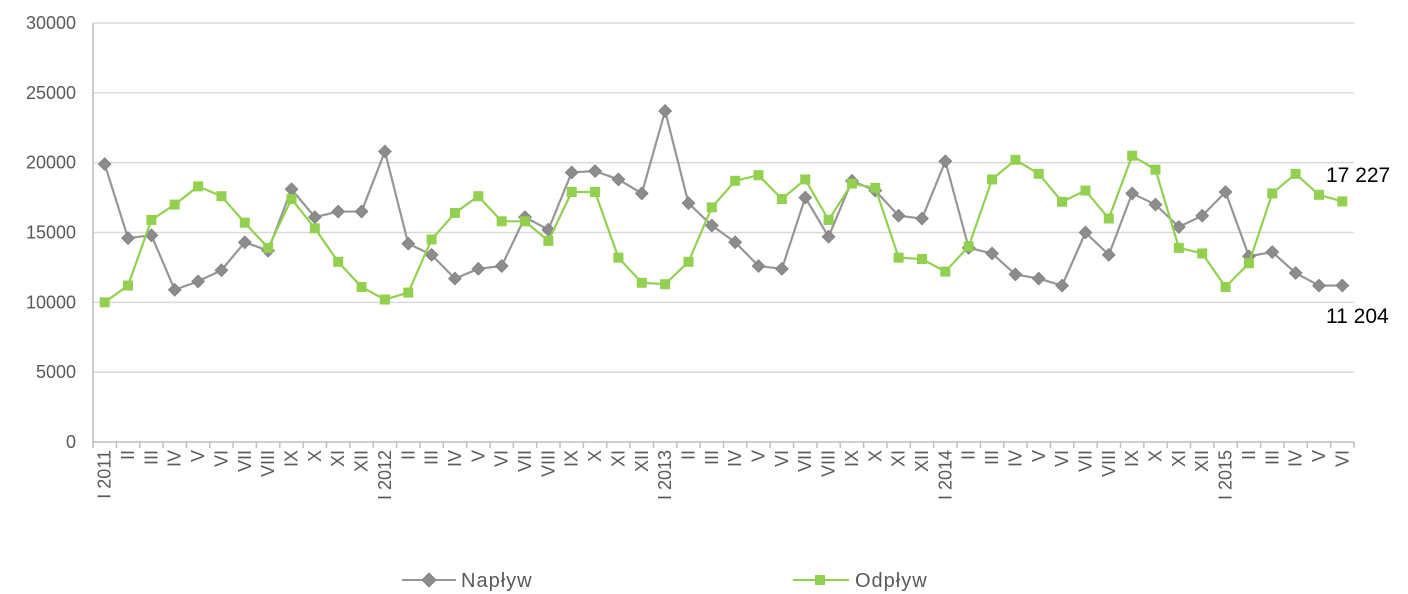 This screenshot has height=594, width=1408. I want to click on end-label-naplyw: 11 204, so click(1357, 316).